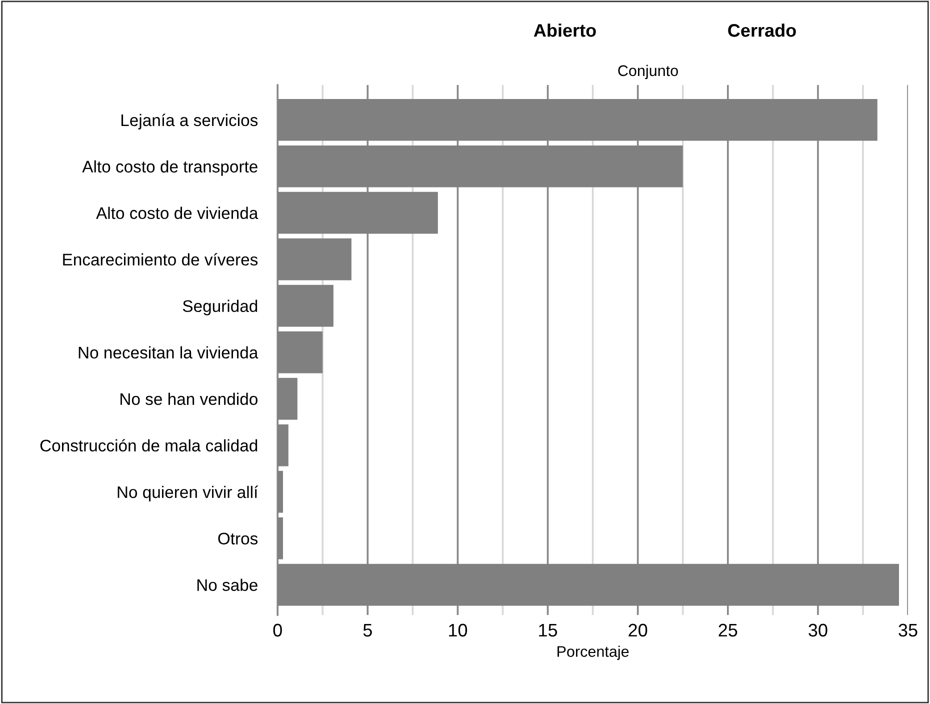 The width and height of the screenshot is (930, 704). What do you see at coordinates (189, 399) in the screenshot?
I see `y-tick-label: No se han vendido` at bounding box center [189, 399].